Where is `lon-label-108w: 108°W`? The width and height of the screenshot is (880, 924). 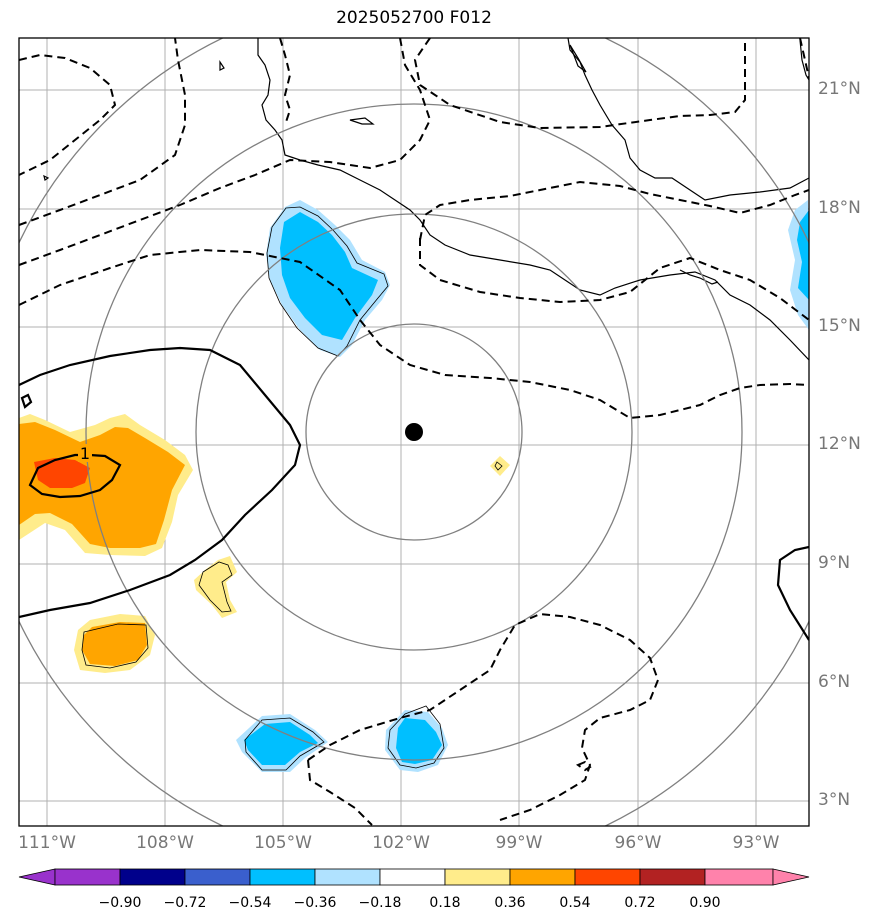 lon-label-108w: 108°W is located at coordinates (165, 843).